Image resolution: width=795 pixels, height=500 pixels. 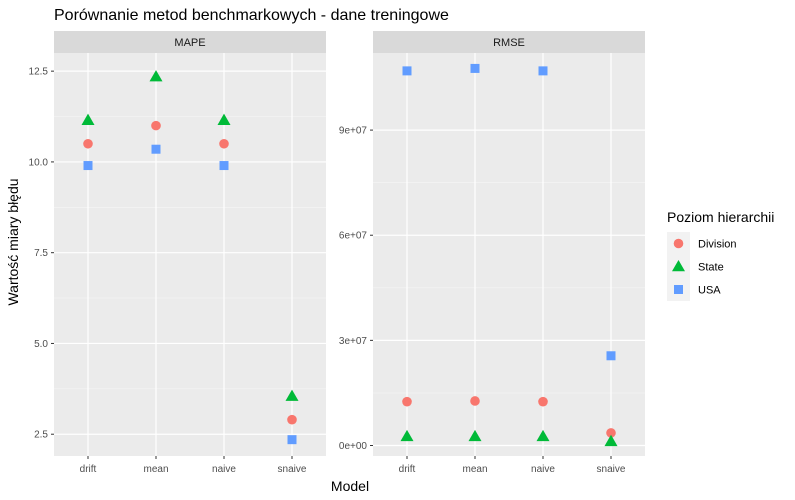 What do you see at coordinates (39, 162) in the screenshot?
I see `y-tick-label: 10.0` at bounding box center [39, 162].